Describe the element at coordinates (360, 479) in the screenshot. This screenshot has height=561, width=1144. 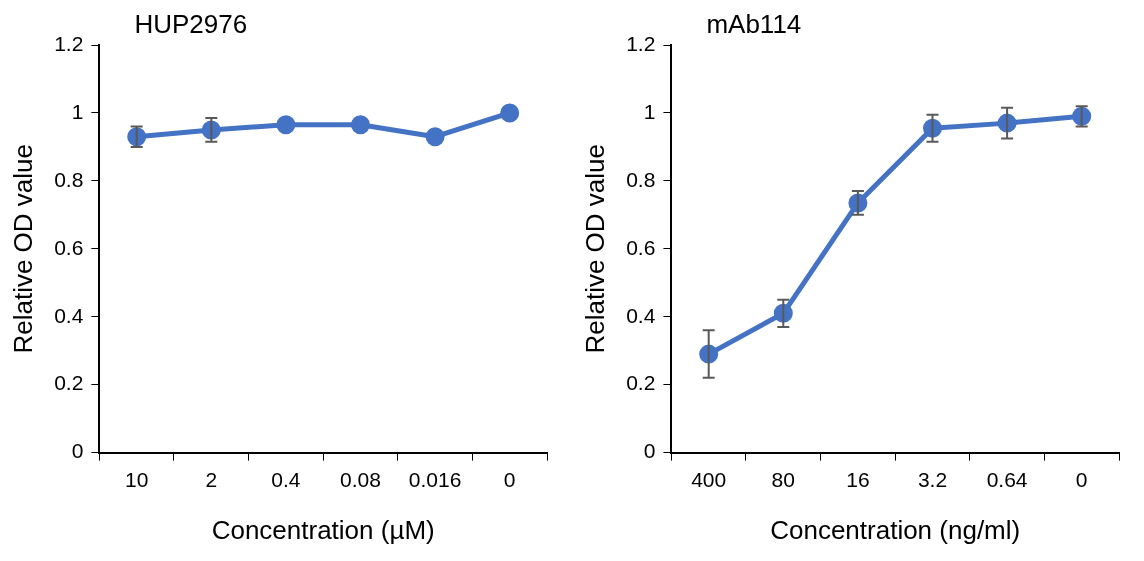
I see `x-tick-label: 0.08` at that location.